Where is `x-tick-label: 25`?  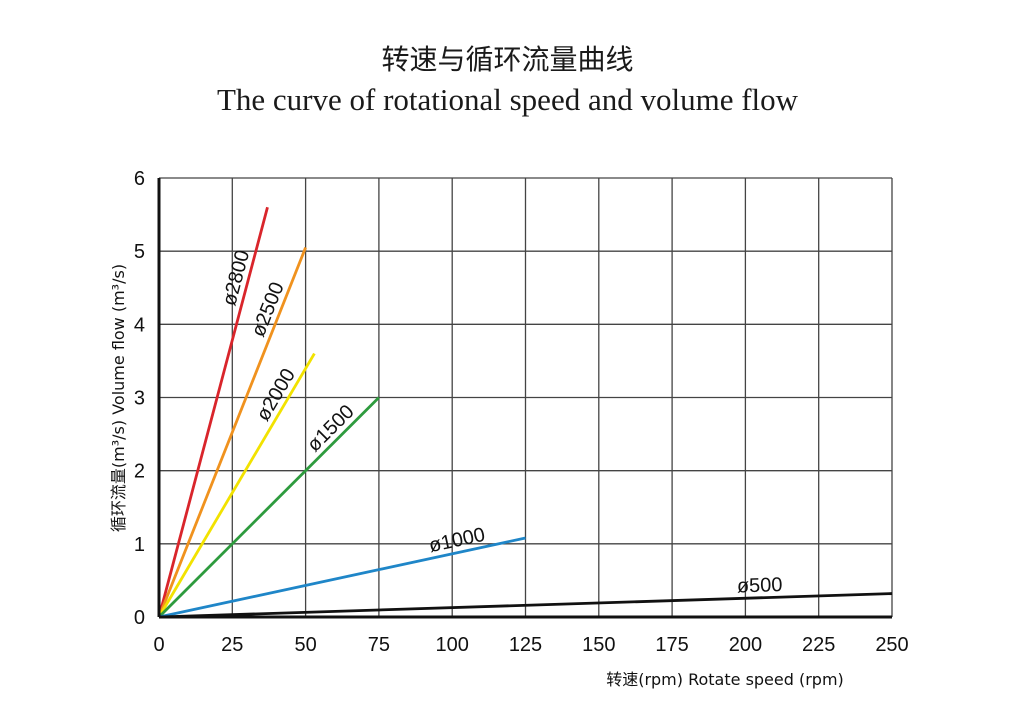 x-tick-label: 25 is located at coordinates (232, 645).